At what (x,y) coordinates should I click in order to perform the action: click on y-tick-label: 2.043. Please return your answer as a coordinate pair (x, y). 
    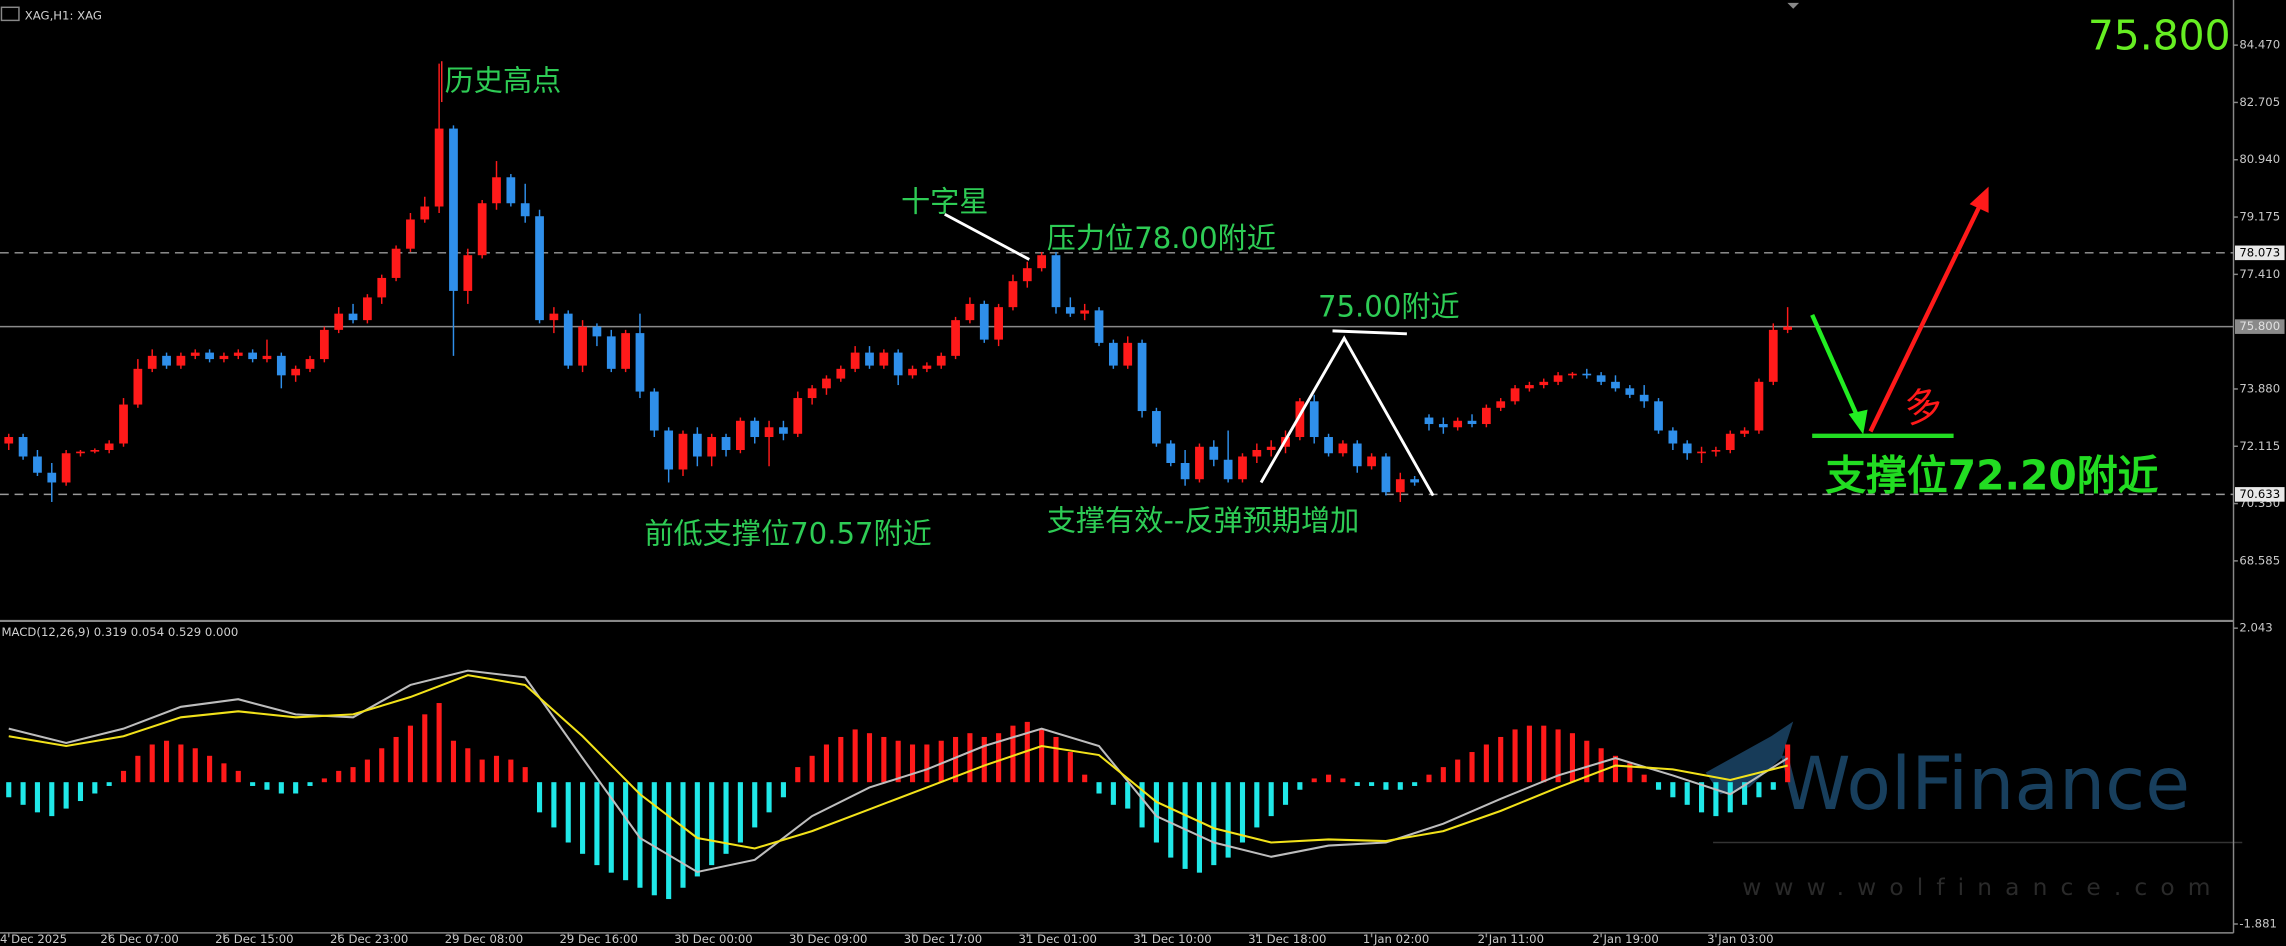
    Looking at the image, I should click on (2255, 628).